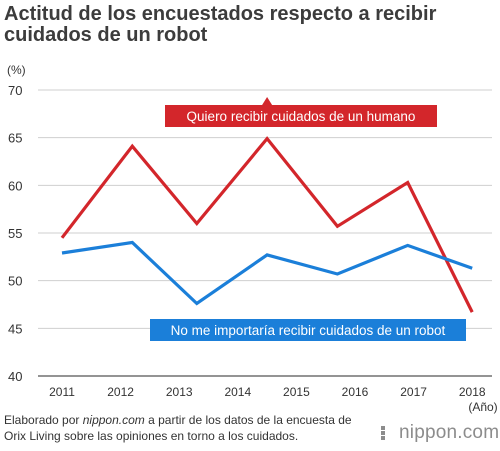  Describe the element at coordinates (482, 407) in the screenshot. I see `x-axis-label: (Año)` at that location.